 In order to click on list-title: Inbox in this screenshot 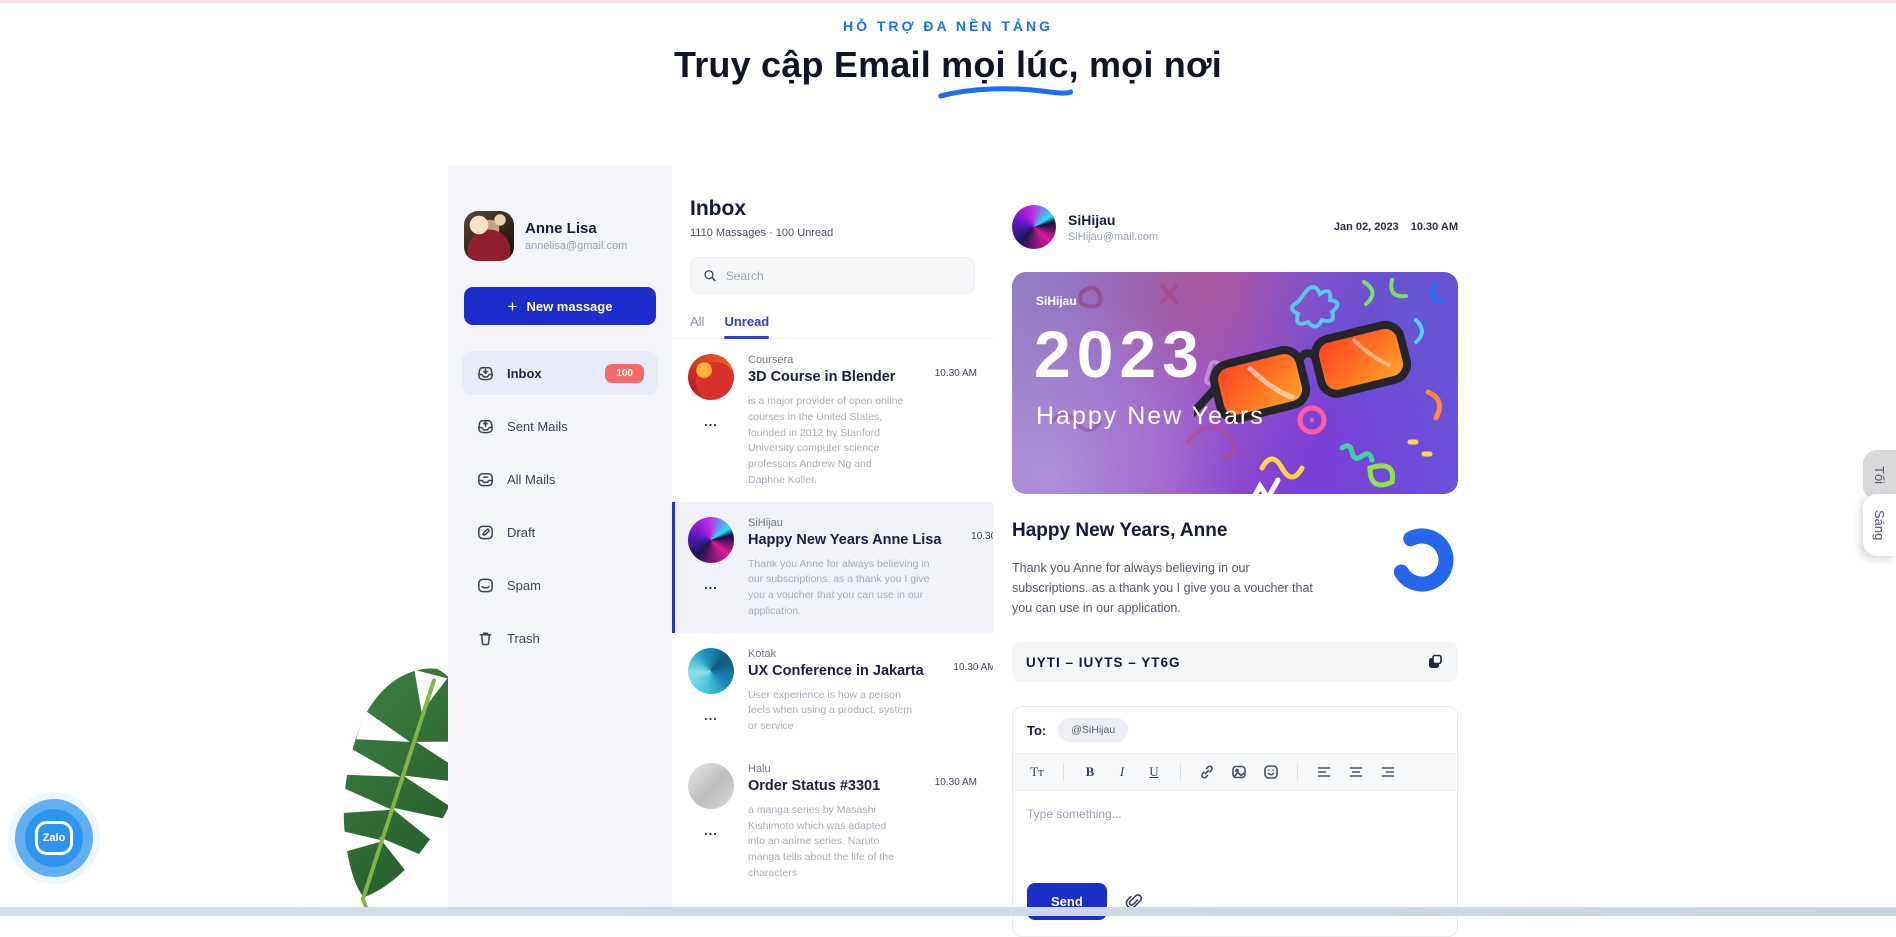, I will do `click(832, 209)`.